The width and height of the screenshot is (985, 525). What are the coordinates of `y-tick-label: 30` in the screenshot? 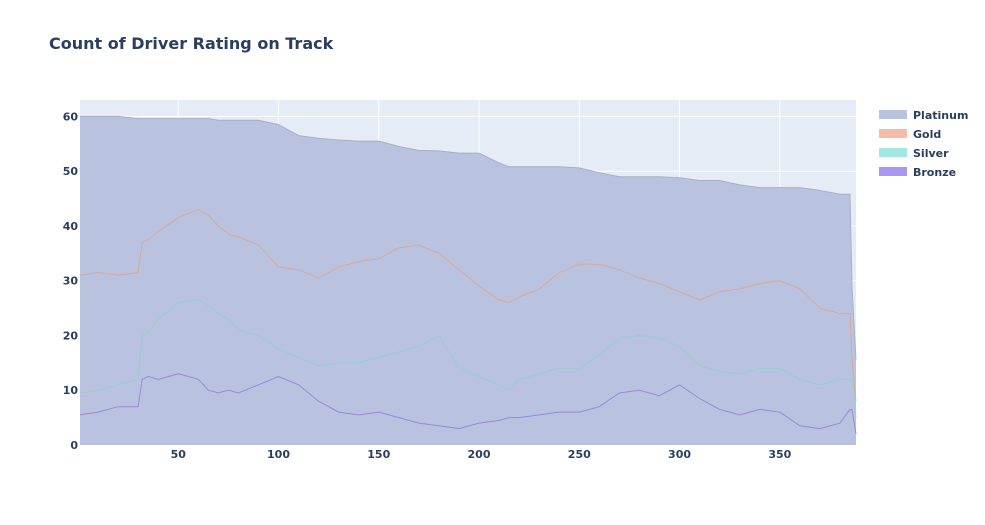 It's located at (71, 281).